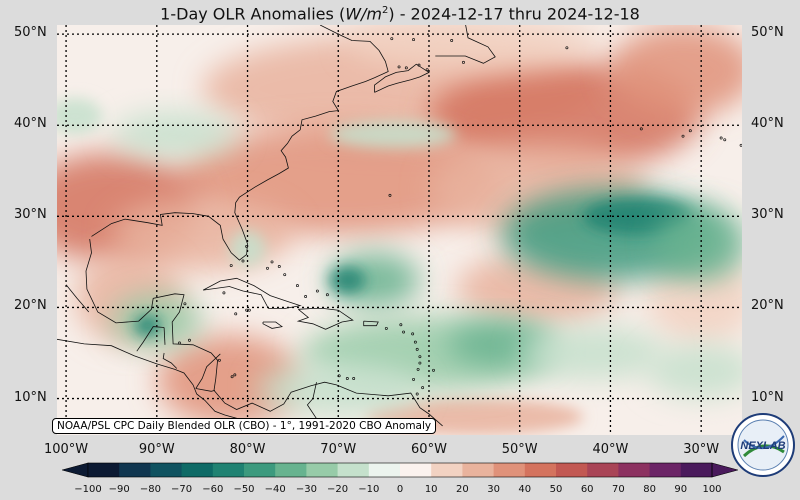 The height and width of the screenshot is (500, 800). Describe the element at coordinates (610, 449) in the screenshot. I see `longitude-label: 40°W` at that location.